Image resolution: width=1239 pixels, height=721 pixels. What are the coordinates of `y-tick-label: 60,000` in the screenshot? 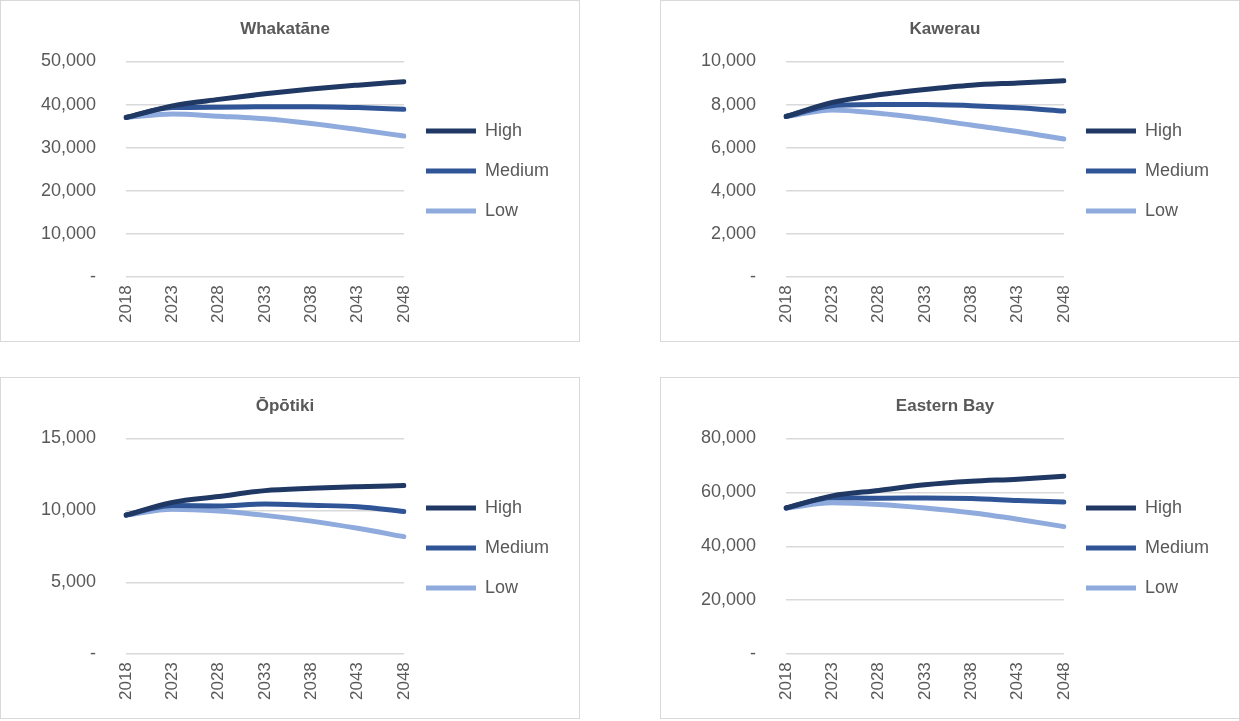 It's located at (728, 491).